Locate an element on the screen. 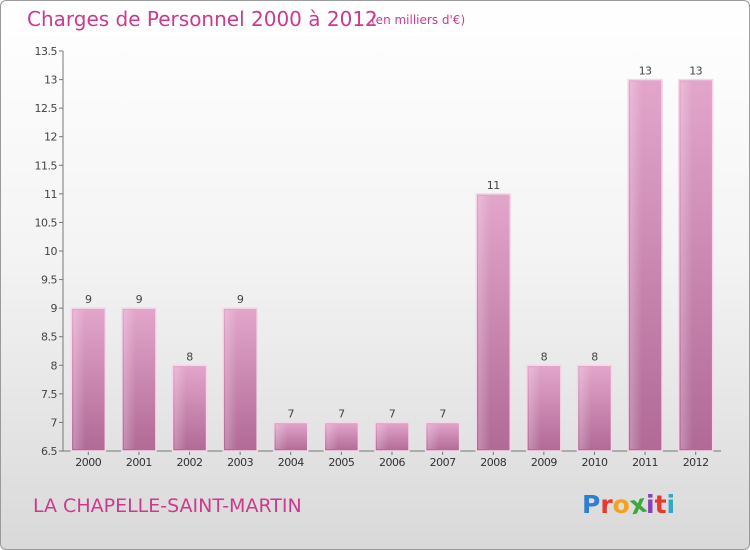  y-tick-label: 12.5 is located at coordinates (46, 108).